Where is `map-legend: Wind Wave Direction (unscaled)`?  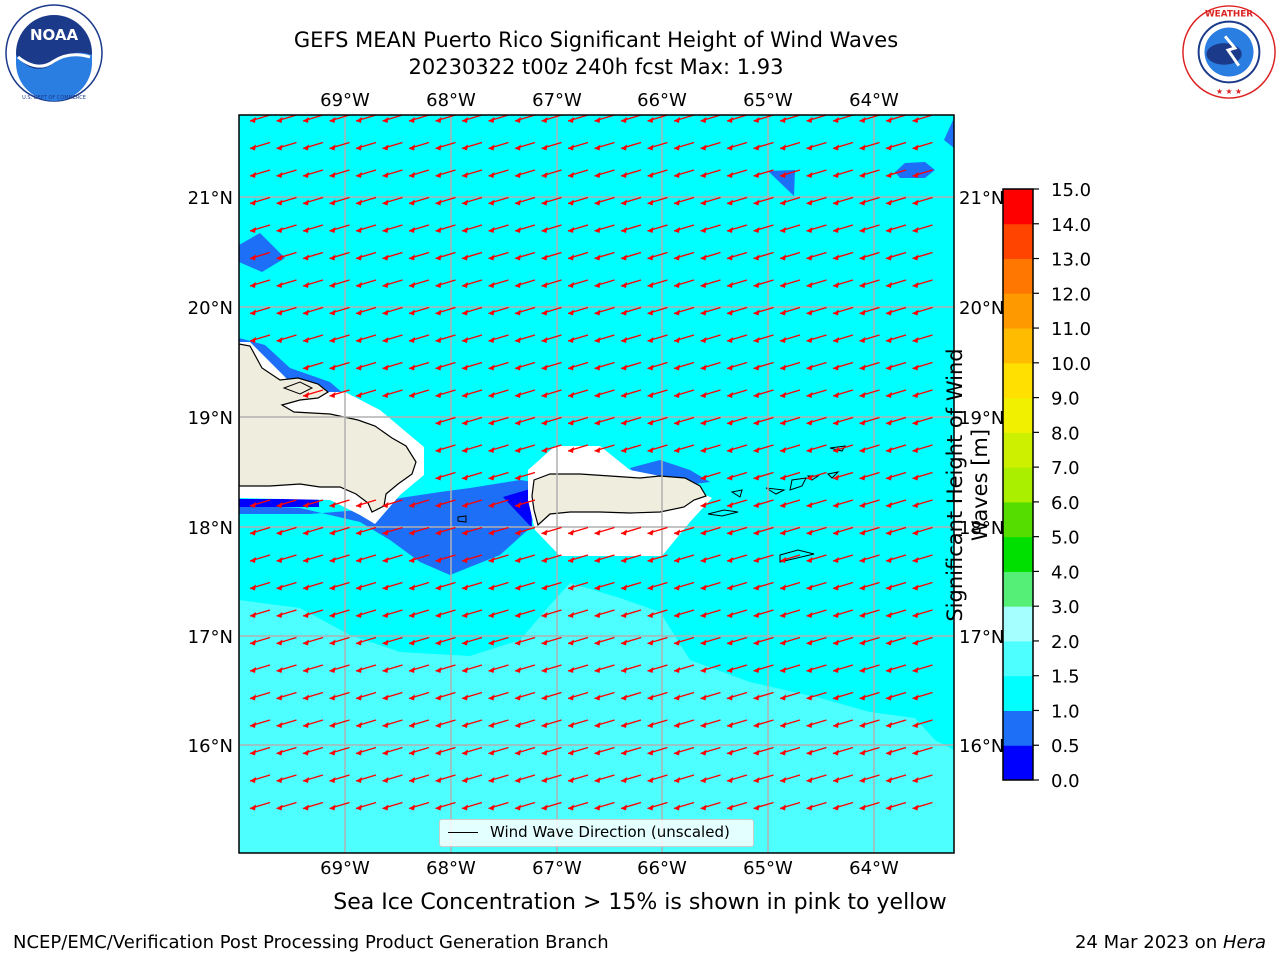 map-legend: Wind Wave Direction (unscaled) is located at coordinates (596, 833).